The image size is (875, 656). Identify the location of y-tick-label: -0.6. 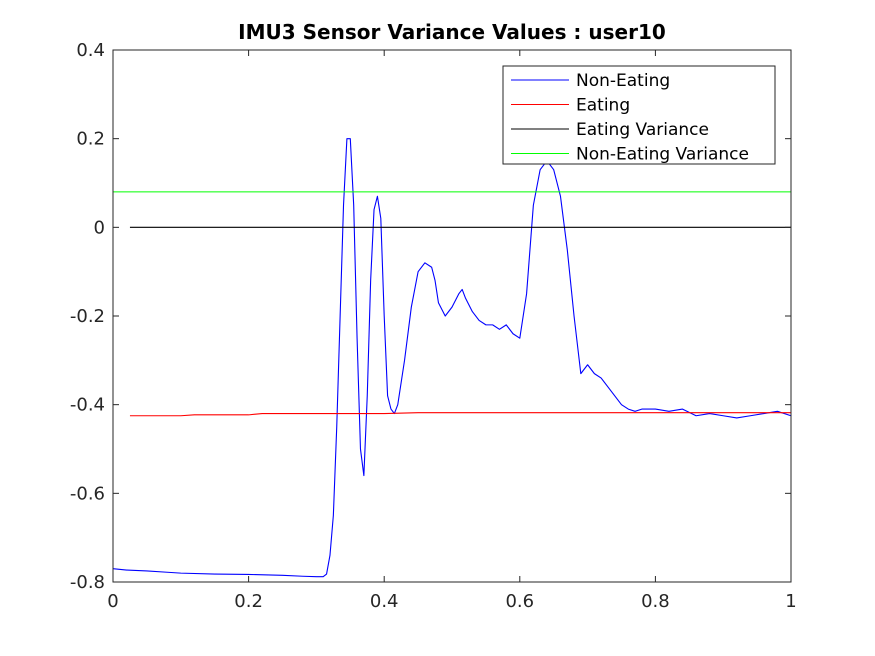
(87, 493).